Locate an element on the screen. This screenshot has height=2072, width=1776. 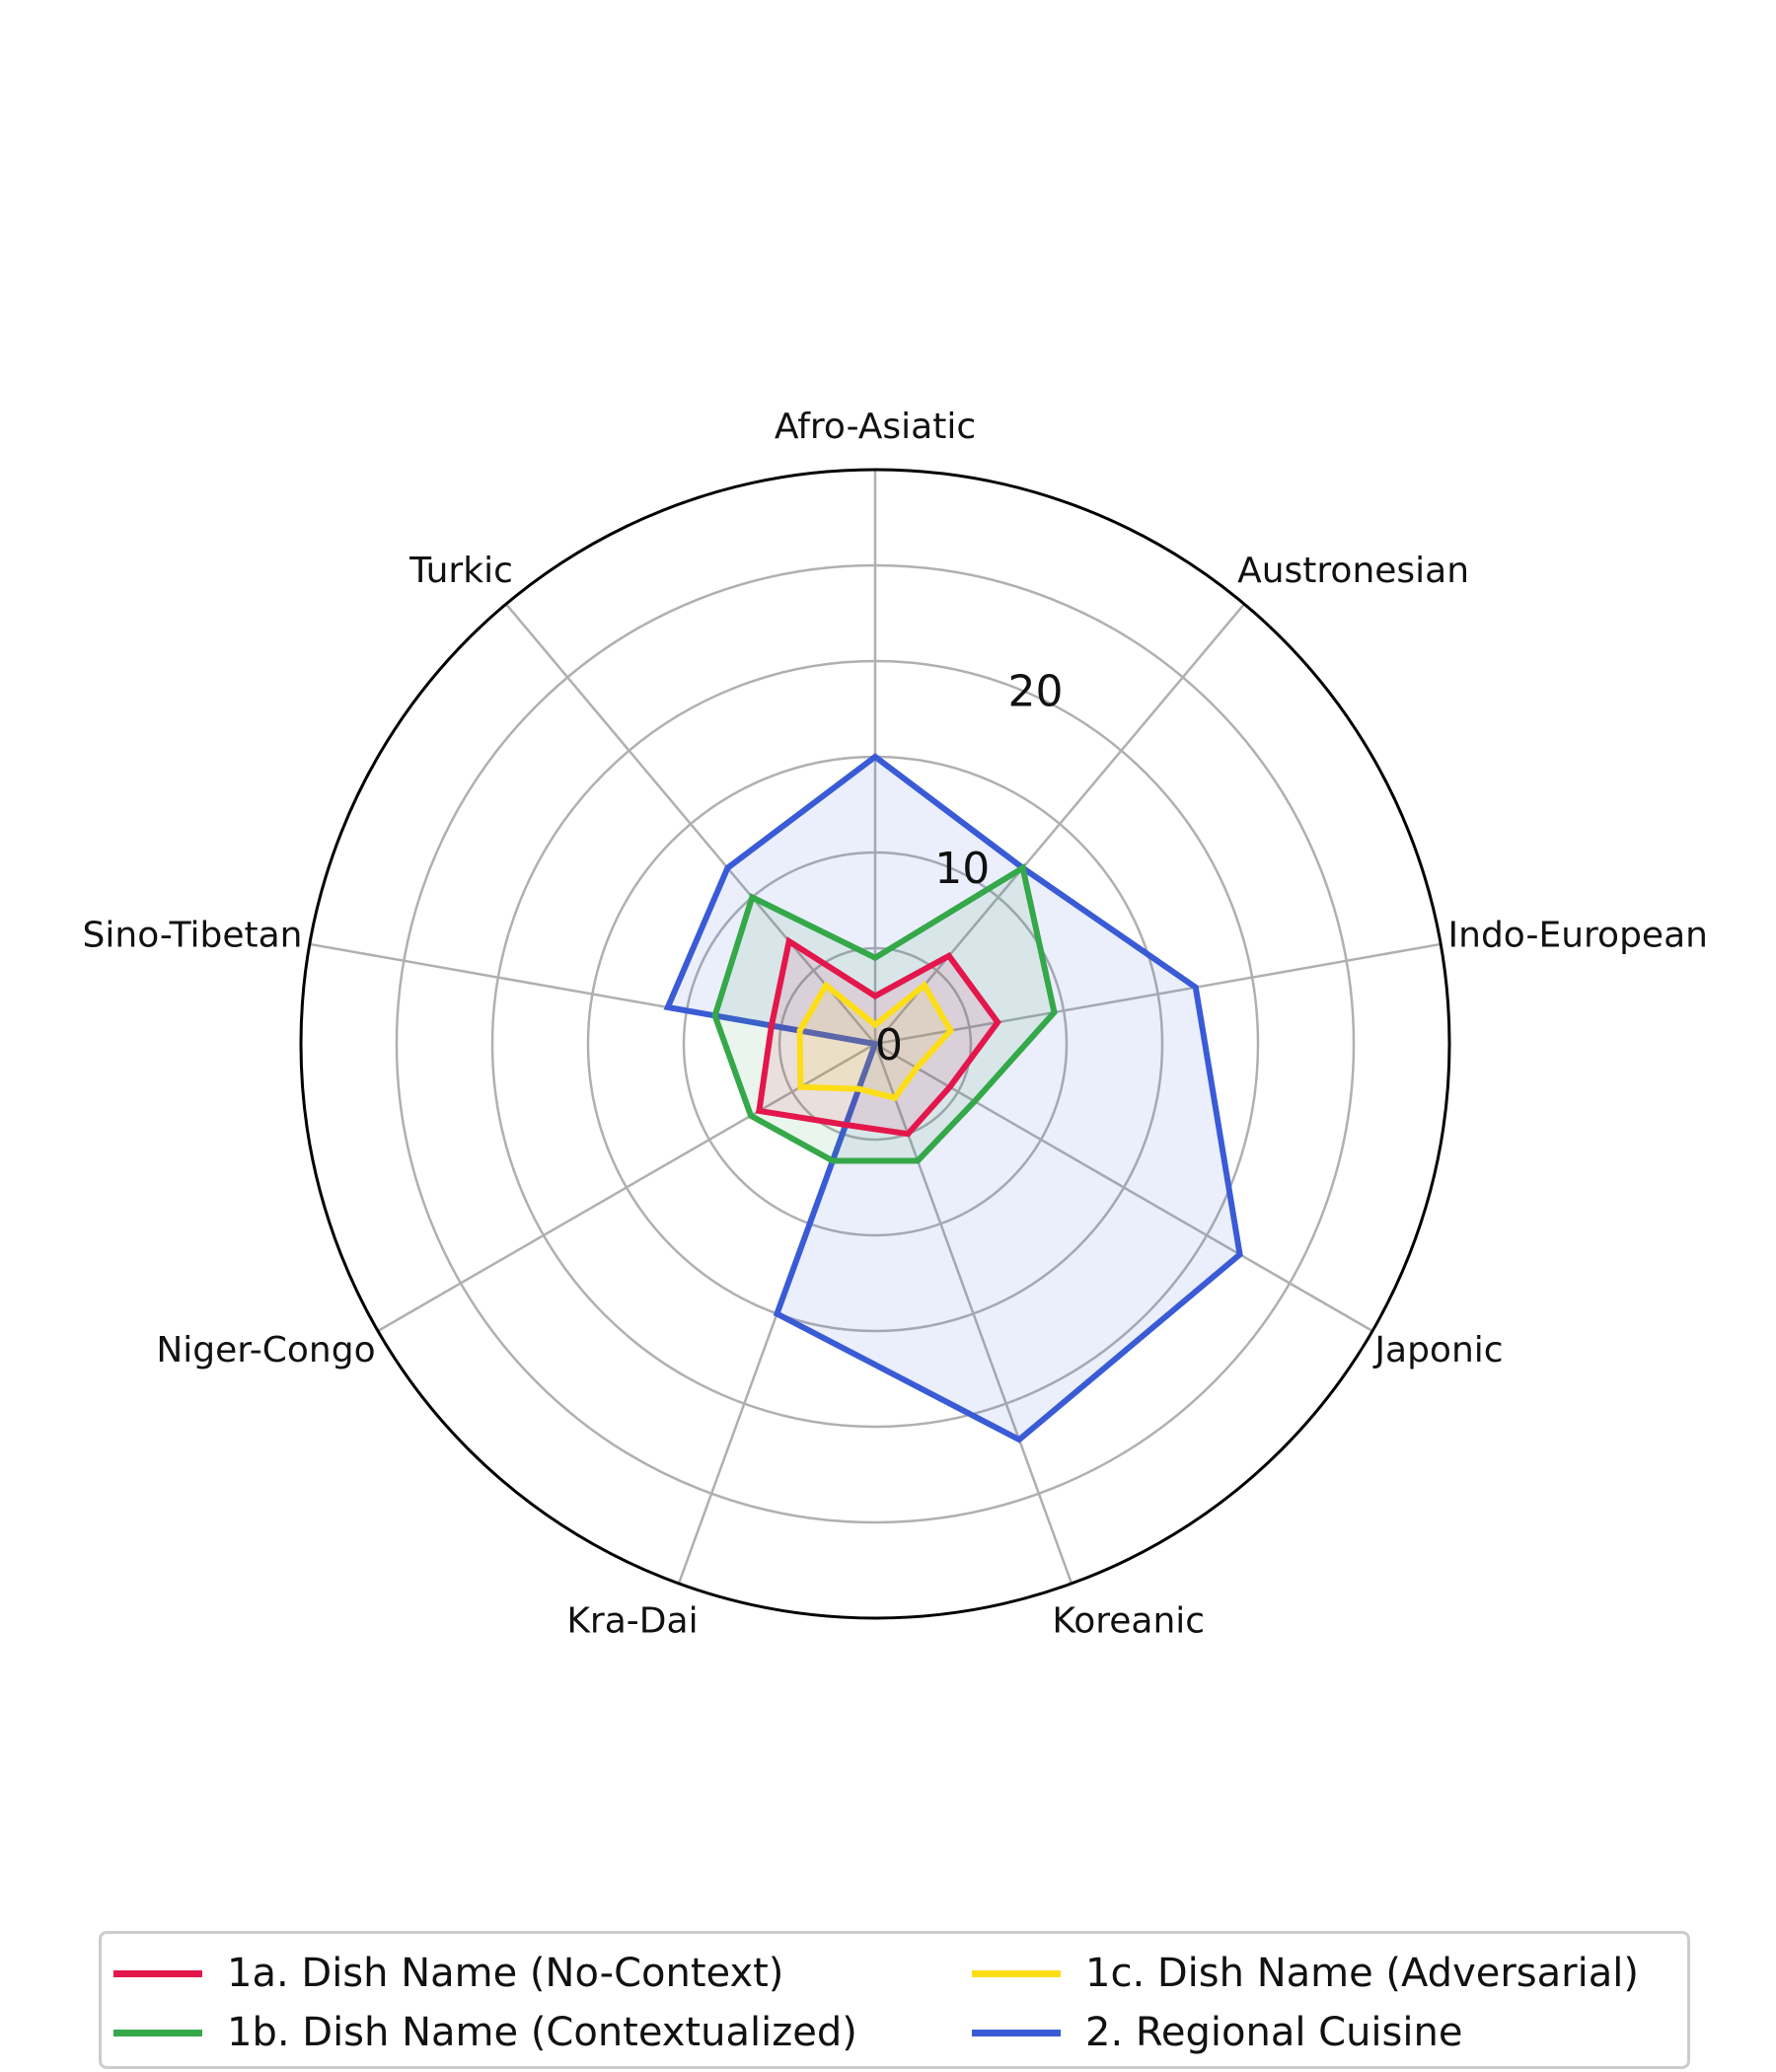
legend-label-1c: 1c. Dish Name (Adversarial) is located at coordinates (1362, 1974).